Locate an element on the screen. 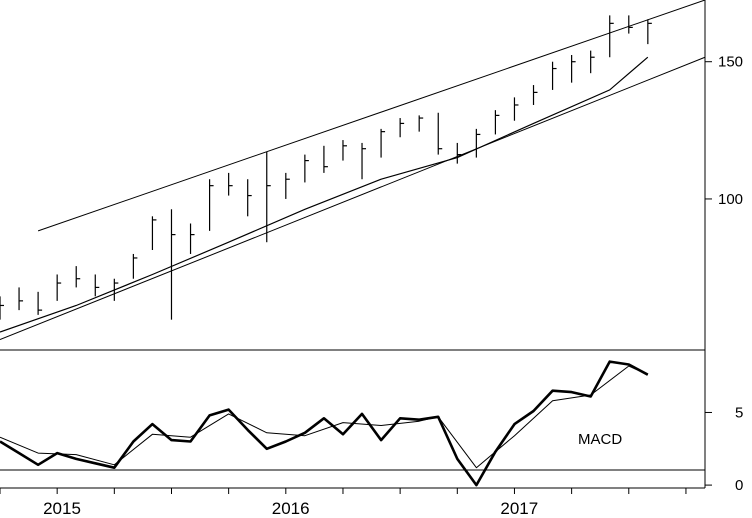  indicator-tick-label: 0 is located at coordinates (739, 485).